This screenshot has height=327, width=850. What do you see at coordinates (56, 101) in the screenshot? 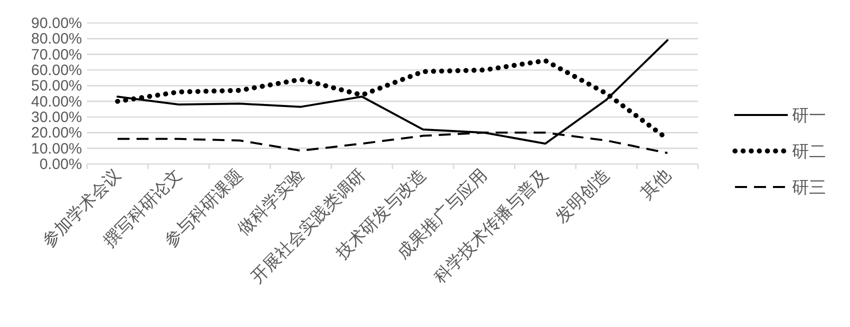
I see `y-tick-label: 40.00%` at bounding box center [56, 101].